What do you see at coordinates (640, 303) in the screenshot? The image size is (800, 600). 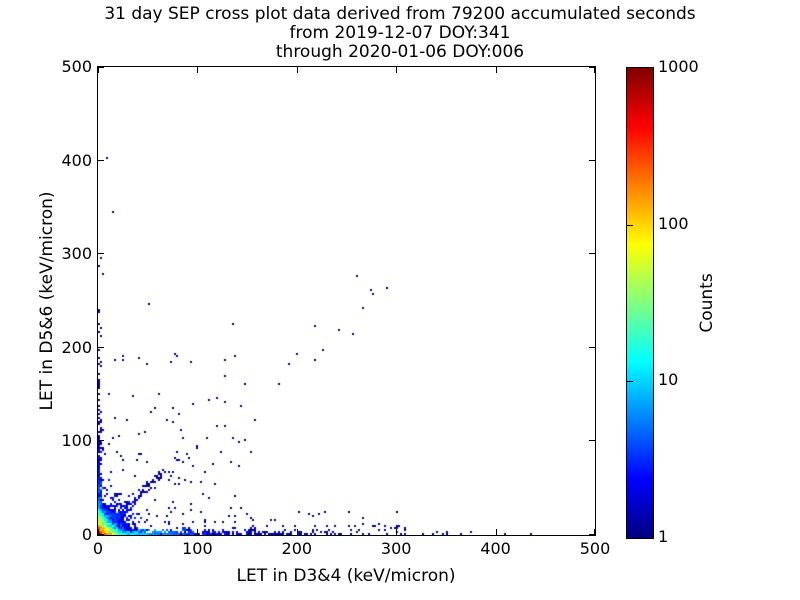 I see `colorbar` at bounding box center [640, 303].